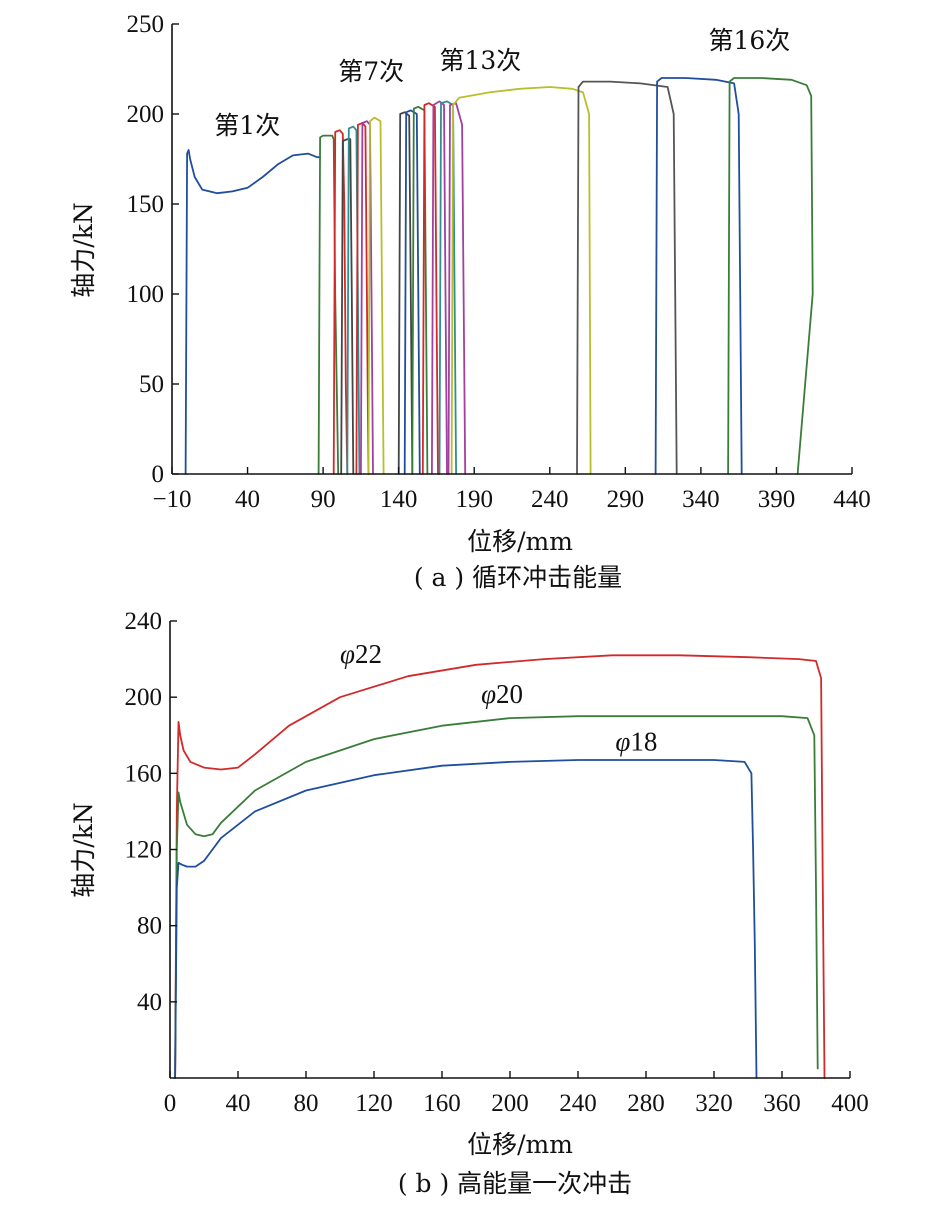 The height and width of the screenshot is (1211, 945). I want to click on chart-b-y-tick-label: 240, so click(144, 621).